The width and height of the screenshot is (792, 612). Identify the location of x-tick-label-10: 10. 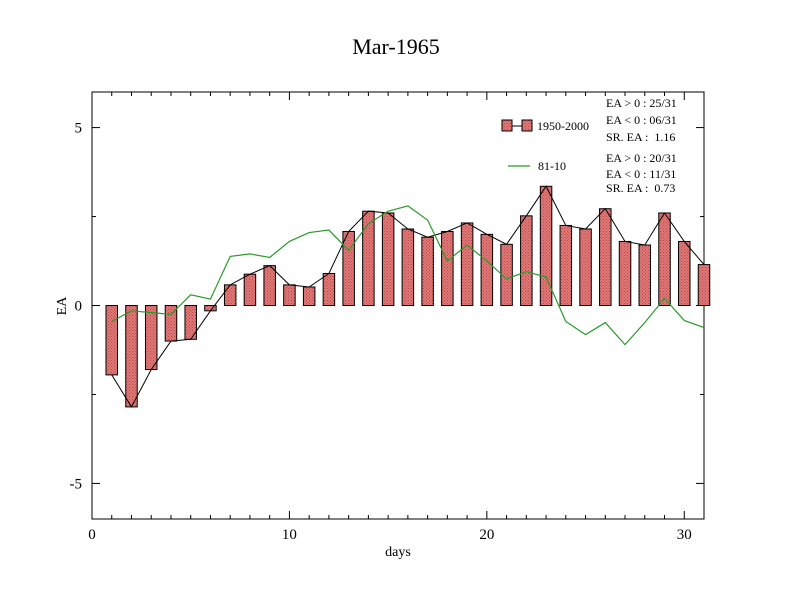
(289, 535).